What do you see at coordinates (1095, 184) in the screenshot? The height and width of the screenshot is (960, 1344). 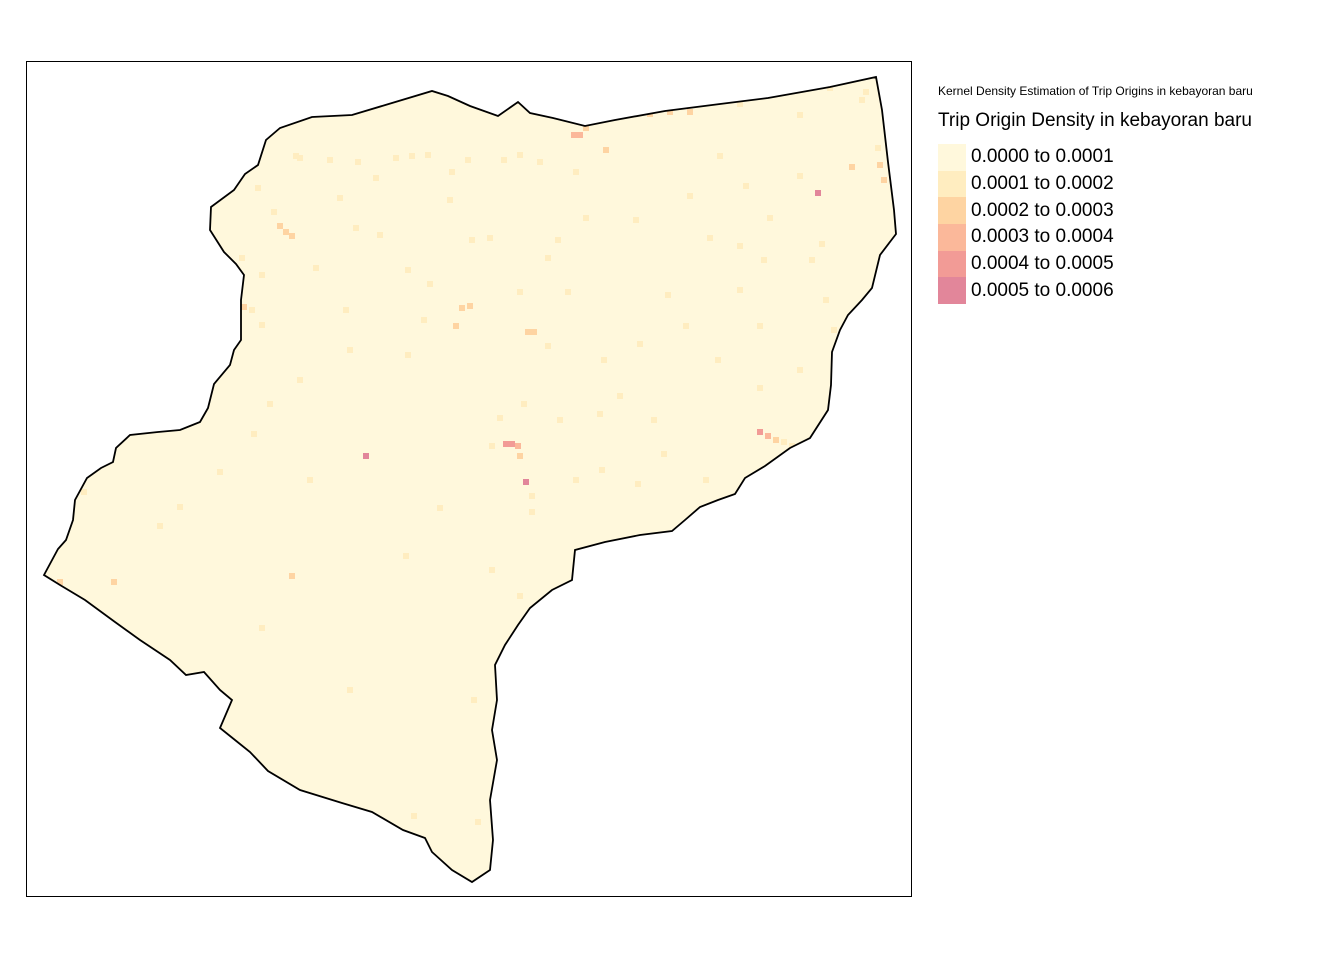 I see `legend-row: 0.0001 to 0.0002` at bounding box center [1095, 184].